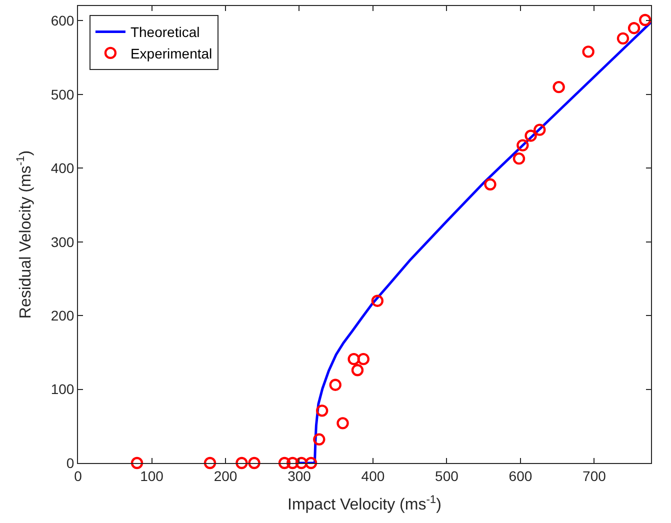 The height and width of the screenshot is (523, 671). Describe the element at coordinates (226, 476) in the screenshot. I see `x-tick-label: 200` at that location.